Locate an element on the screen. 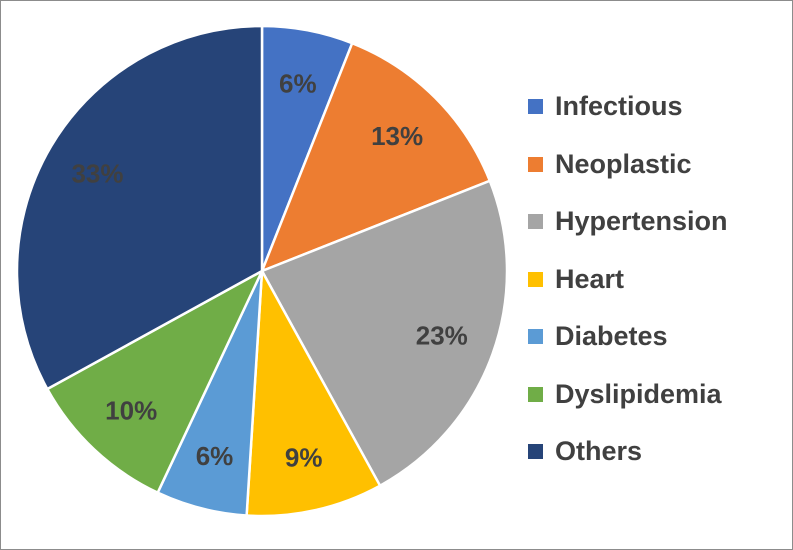  slice-data-label: 23% is located at coordinates (442, 336).